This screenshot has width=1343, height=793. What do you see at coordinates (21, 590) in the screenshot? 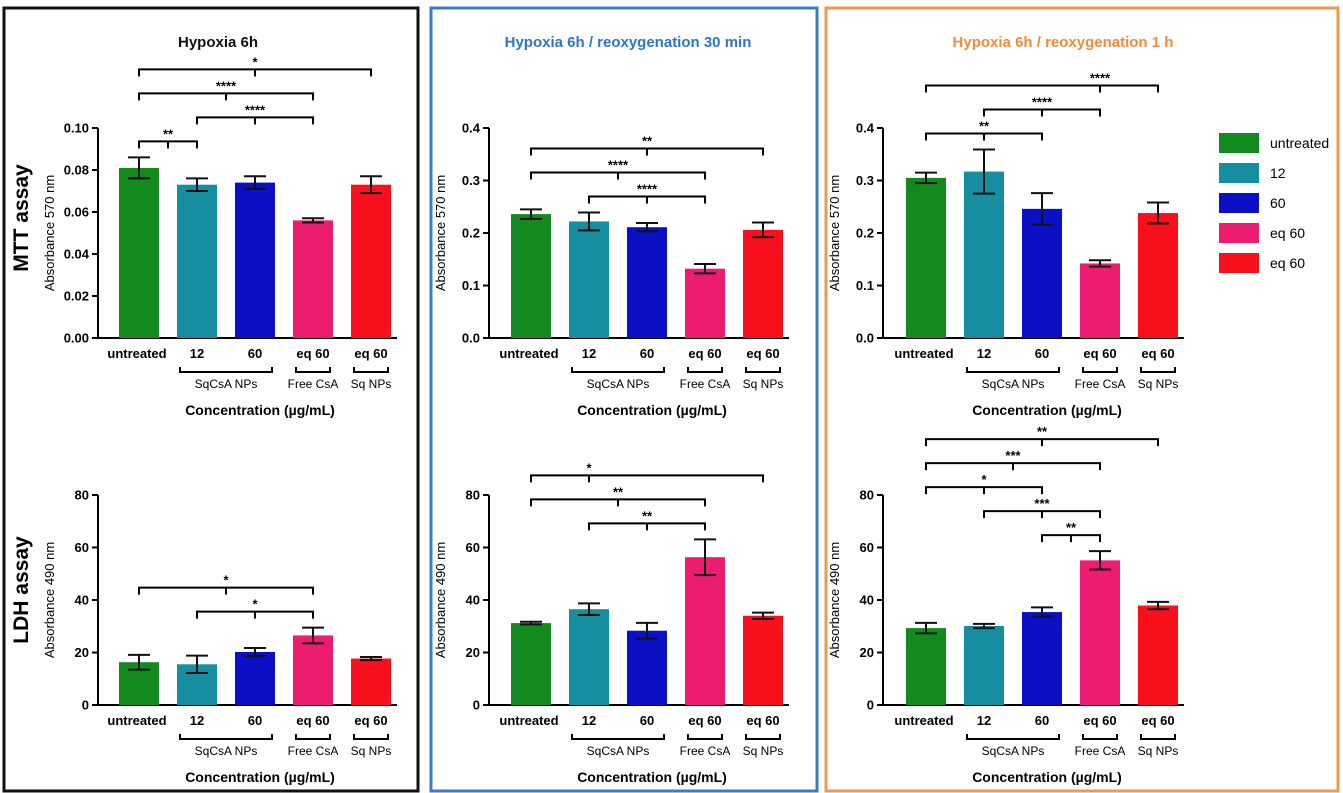
I see `row-label-2: LDH assay` at bounding box center [21, 590].